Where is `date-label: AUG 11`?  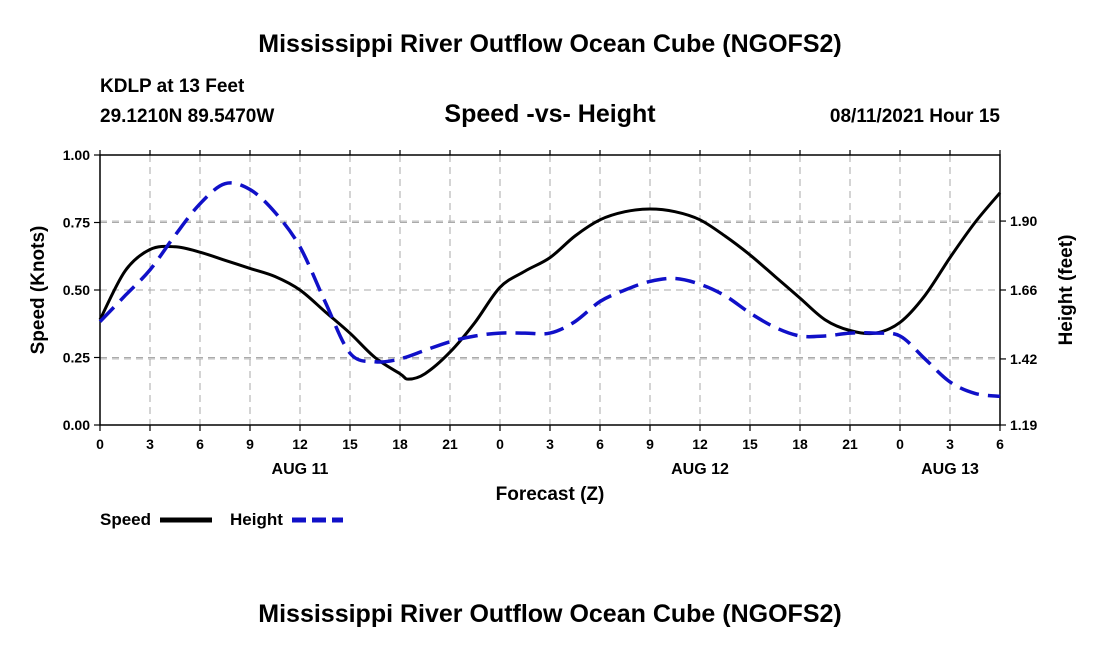
date-label: AUG 11 is located at coordinates (300, 469).